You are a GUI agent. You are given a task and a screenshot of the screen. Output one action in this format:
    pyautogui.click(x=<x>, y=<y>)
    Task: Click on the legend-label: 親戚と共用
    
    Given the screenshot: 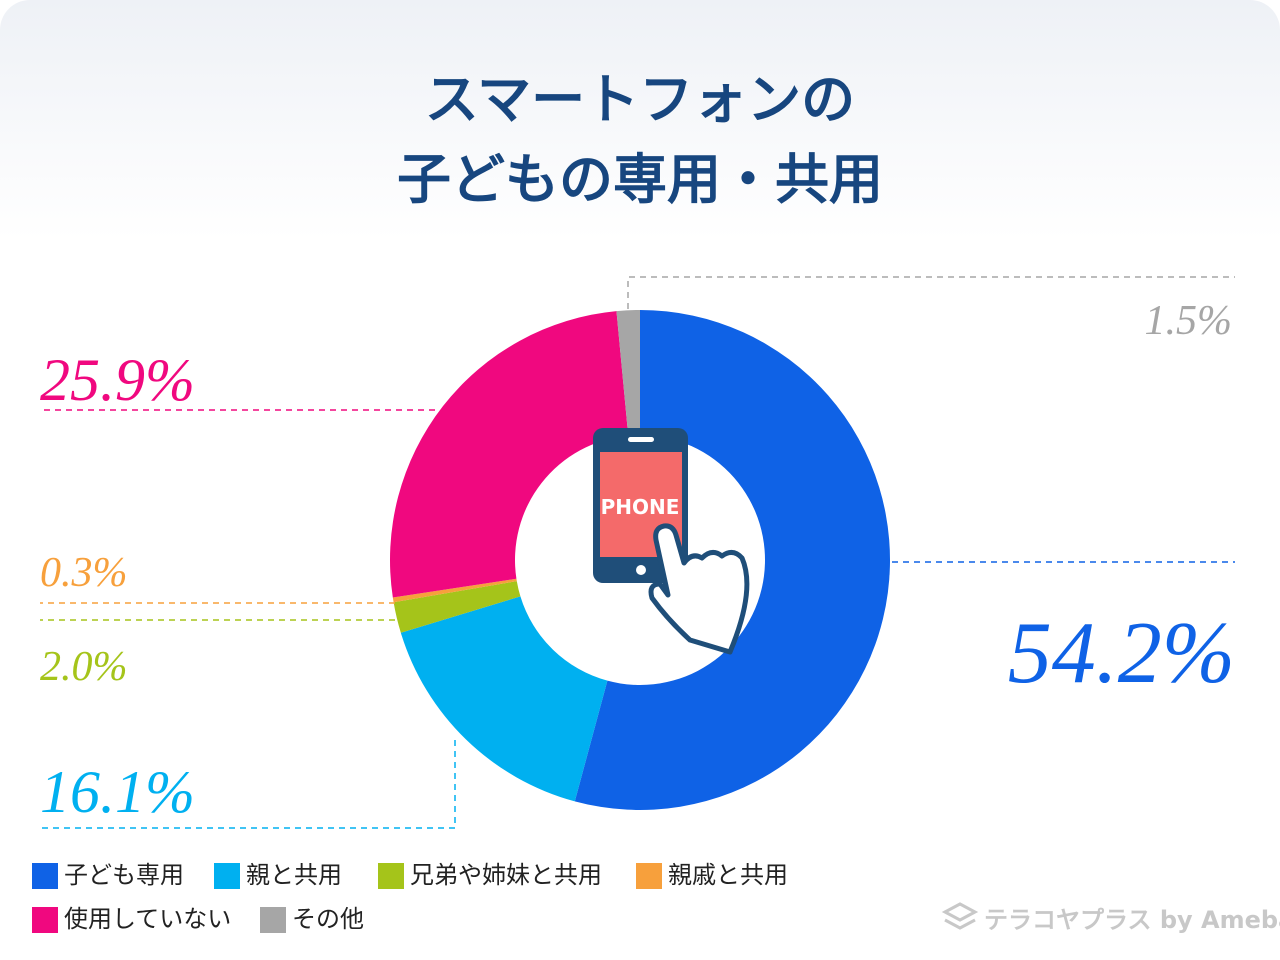 What is the action you would take?
    pyautogui.click(x=728, y=875)
    